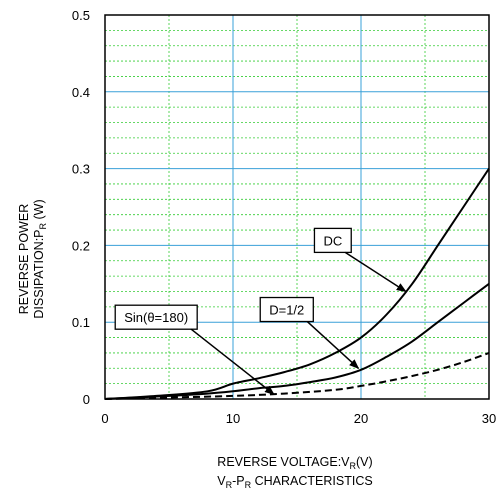  I want to click on y-axis-title: REVERSE POWER DISSIPATION:PR (W), so click(32, 258).